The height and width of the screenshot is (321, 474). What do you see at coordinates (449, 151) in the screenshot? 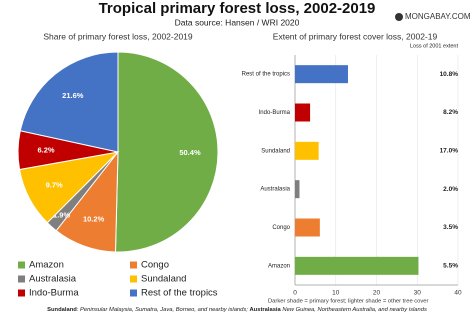
I see `share-label: 17.0%` at bounding box center [449, 151].